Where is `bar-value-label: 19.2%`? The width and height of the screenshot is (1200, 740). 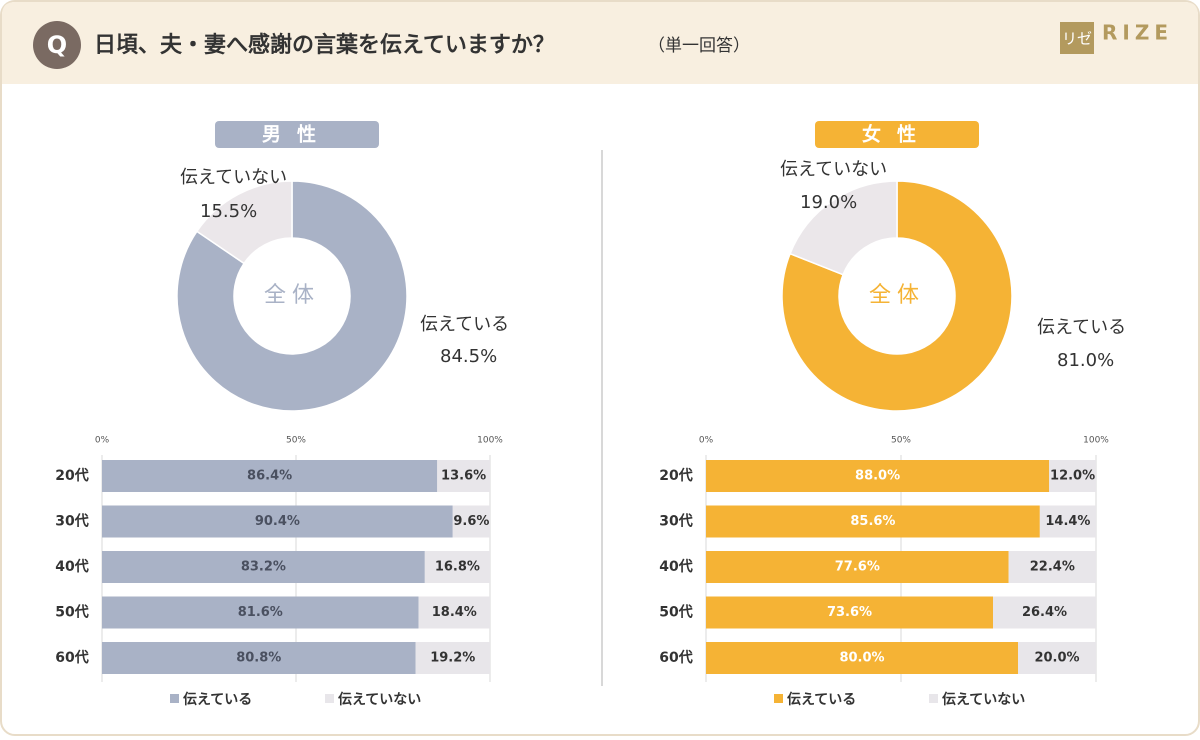 bar-value-label: 19.2% is located at coordinates (452, 658).